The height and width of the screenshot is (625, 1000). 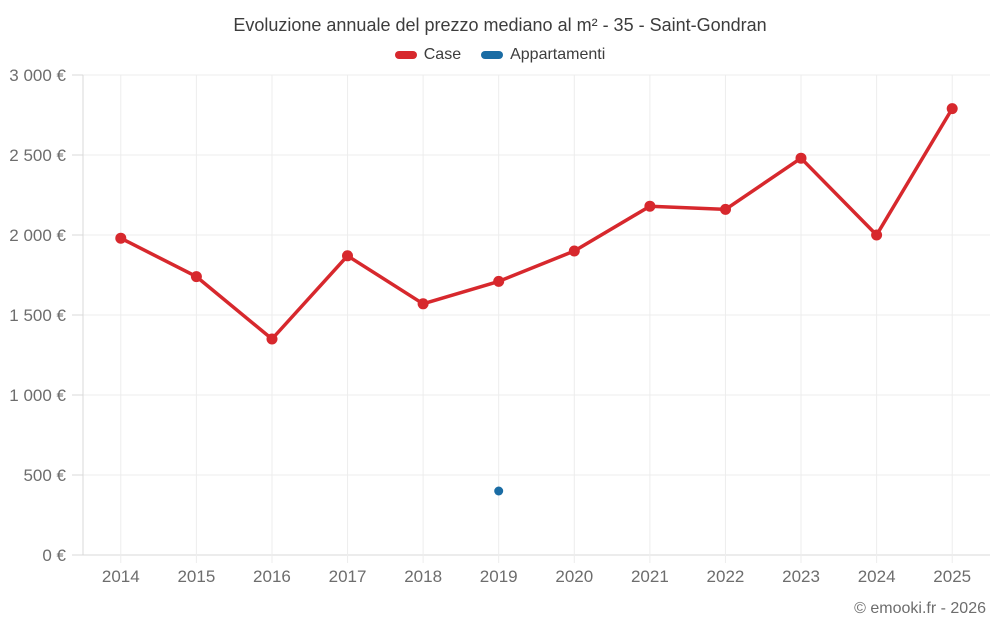 What do you see at coordinates (650, 206) in the screenshot?
I see `point-case-2021` at bounding box center [650, 206].